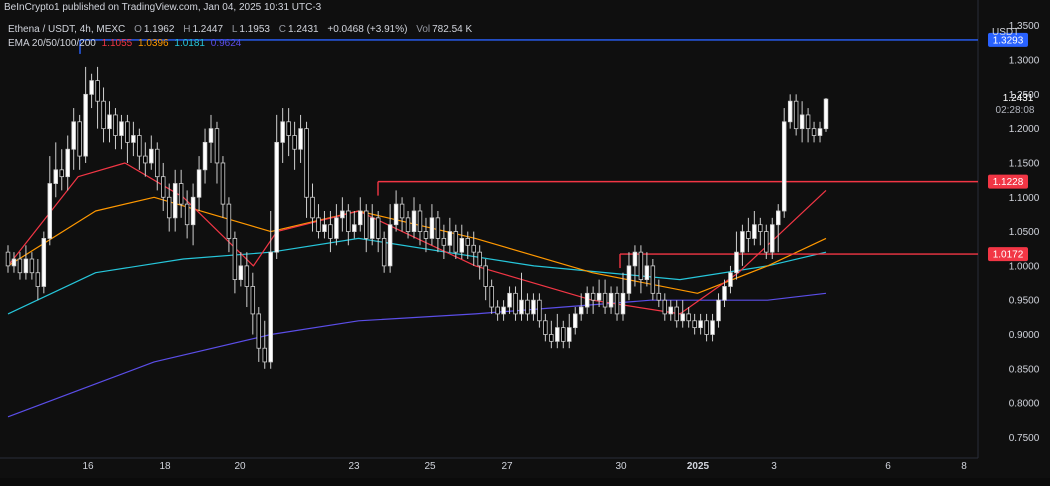  I want to click on close-label: C, so click(282, 29).